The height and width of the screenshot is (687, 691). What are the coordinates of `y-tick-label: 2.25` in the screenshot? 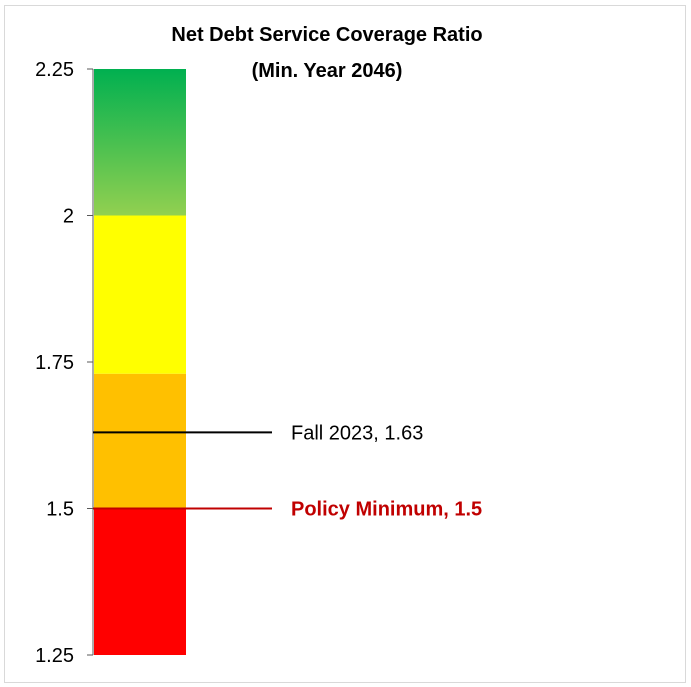 It's located at (54, 70).